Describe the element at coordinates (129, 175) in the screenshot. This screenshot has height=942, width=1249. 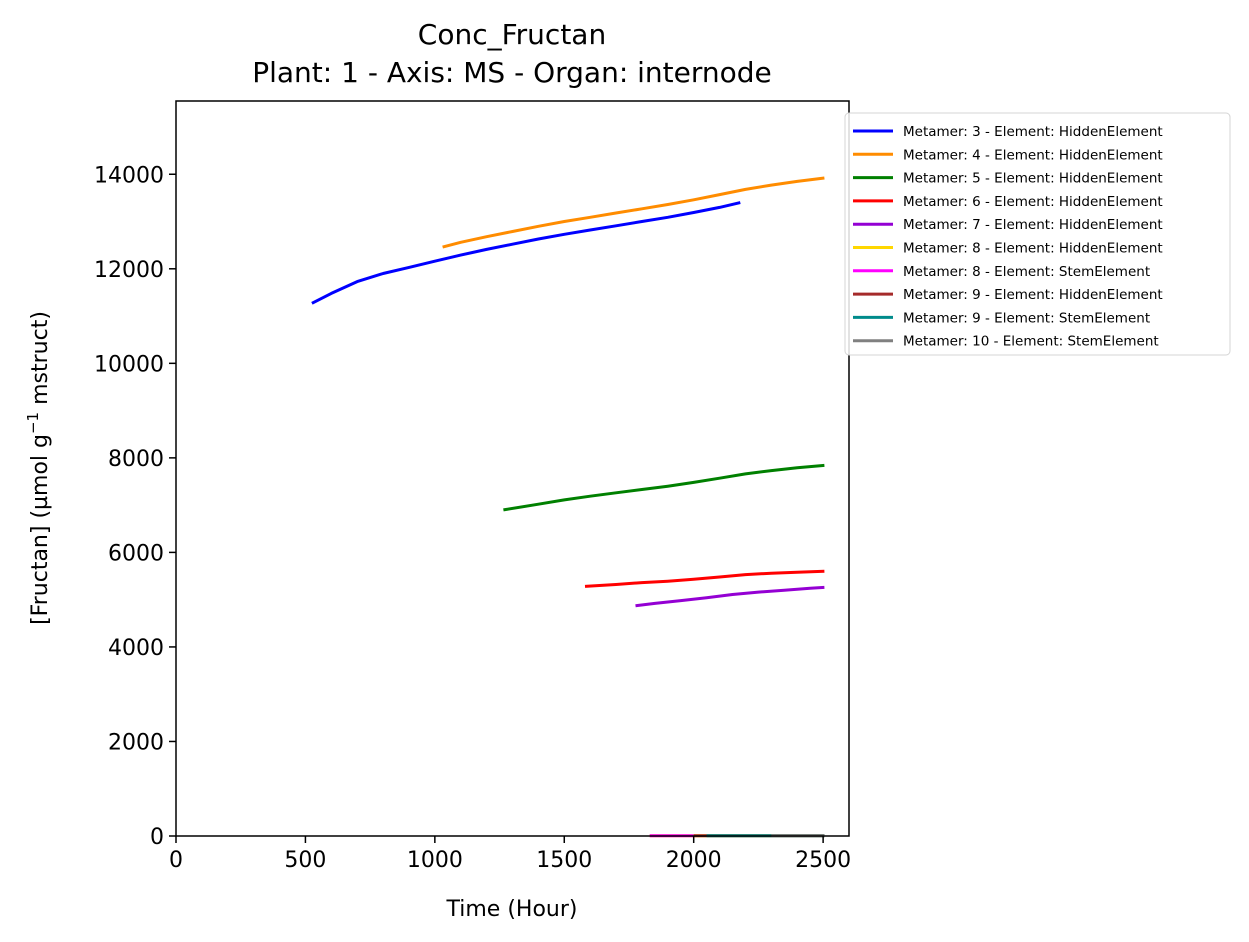
I see `y-tick-label: 14000` at that location.